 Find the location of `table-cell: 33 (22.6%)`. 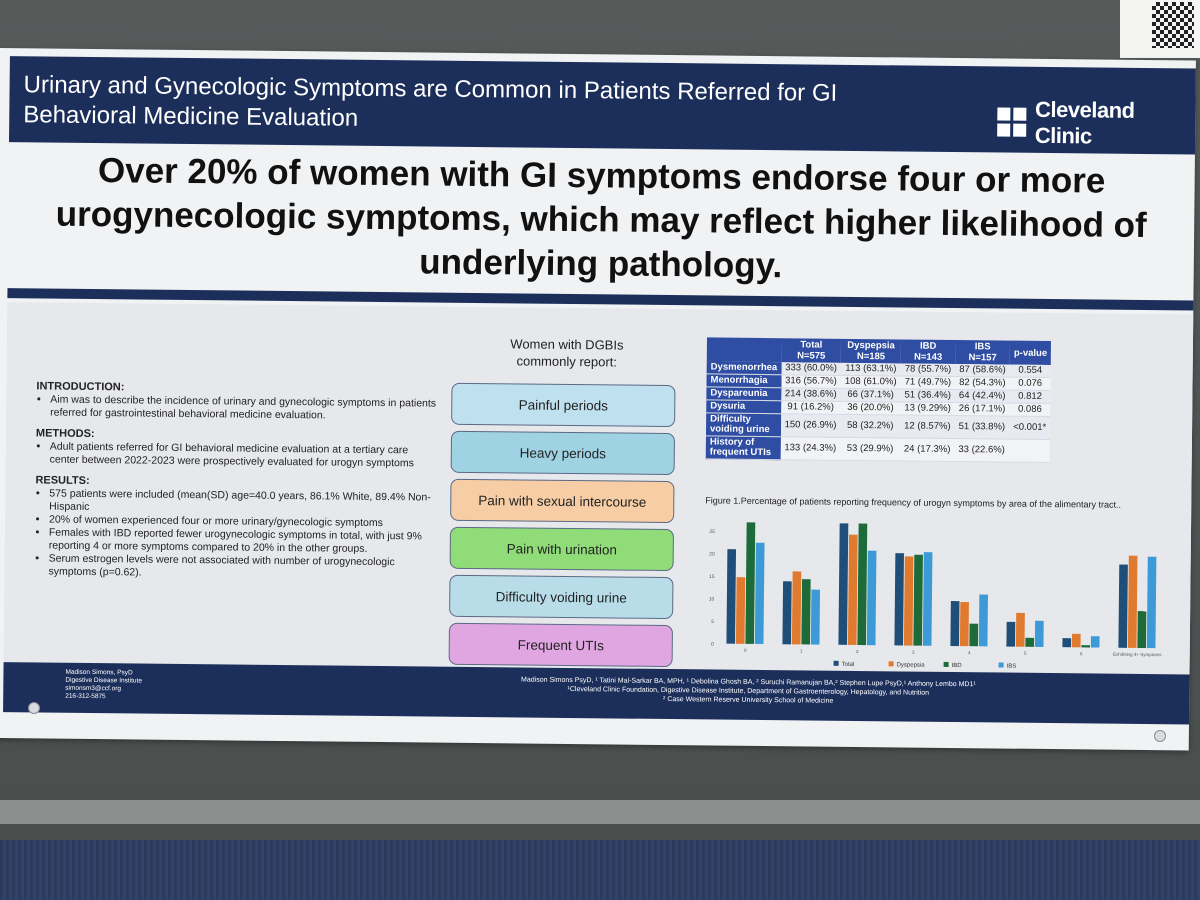

table-cell: 33 (22.6%) is located at coordinates (981, 450).